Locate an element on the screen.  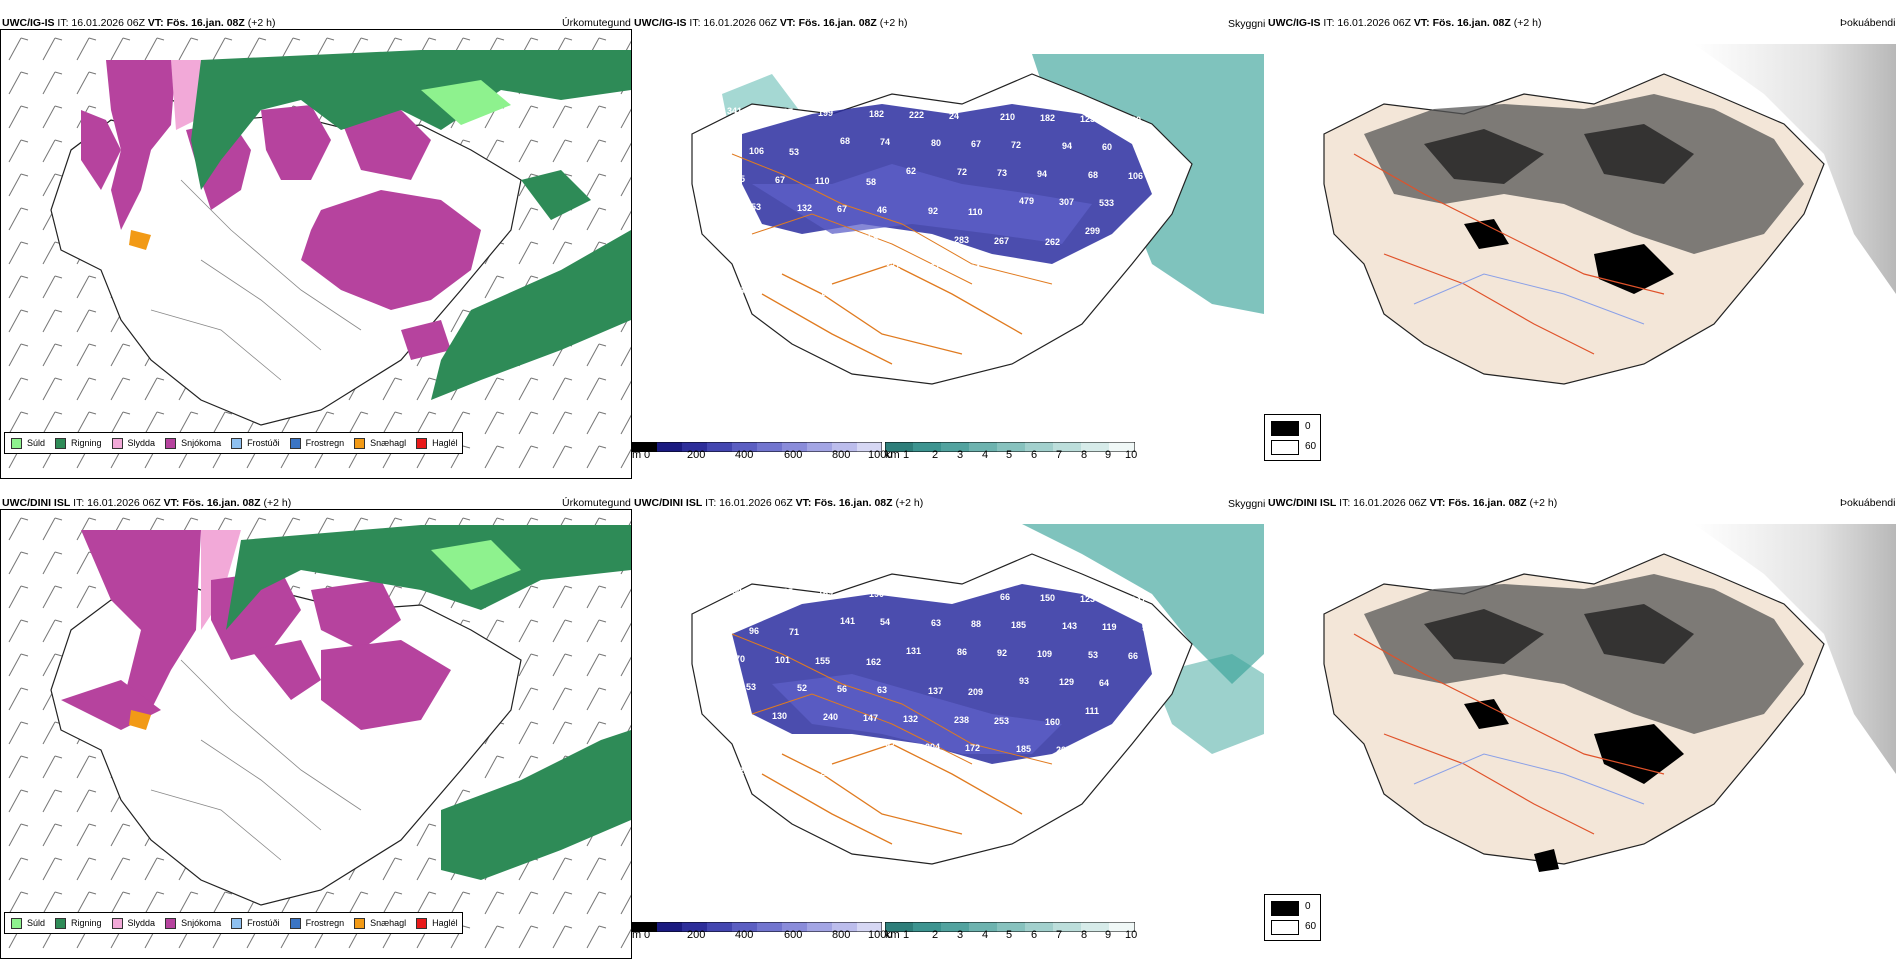
visibility-colorbar: km 1 2 3 4 5 6 7 8 9 10 is located at coordinates (1010, 450).